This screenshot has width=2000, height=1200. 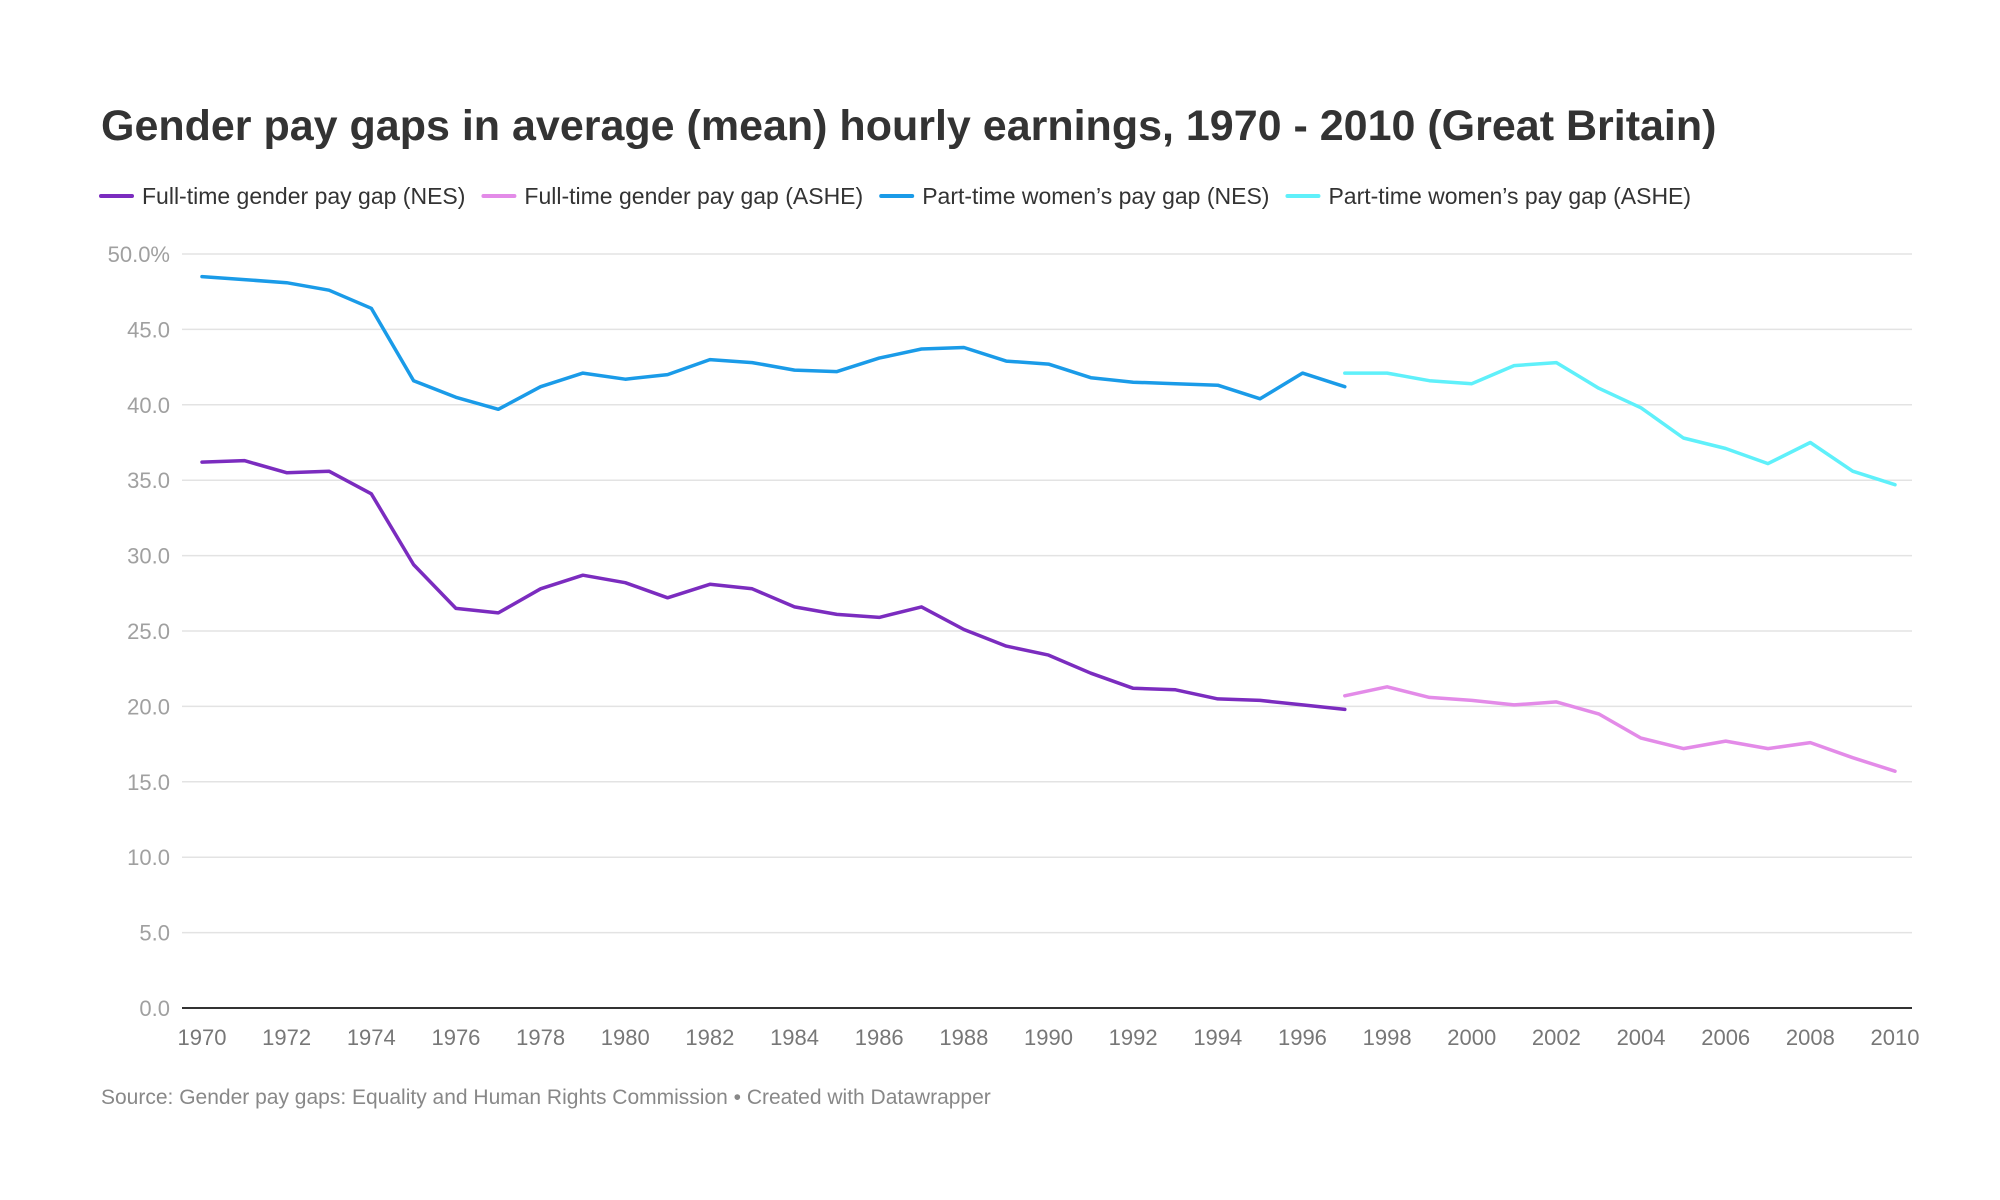 What do you see at coordinates (1620, 729) in the screenshot?
I see `series-line-full-time-gender-pay-gap-ashe` at bounding box center [1620, 729].